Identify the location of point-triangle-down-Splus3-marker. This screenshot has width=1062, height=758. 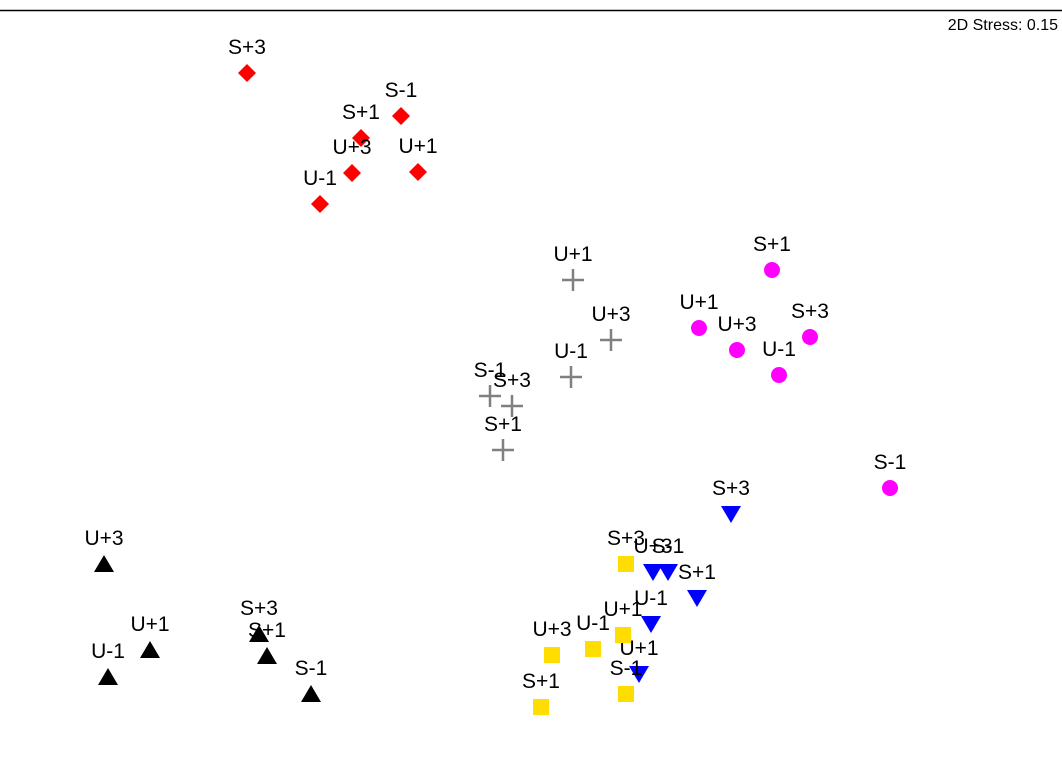
(731, 514).